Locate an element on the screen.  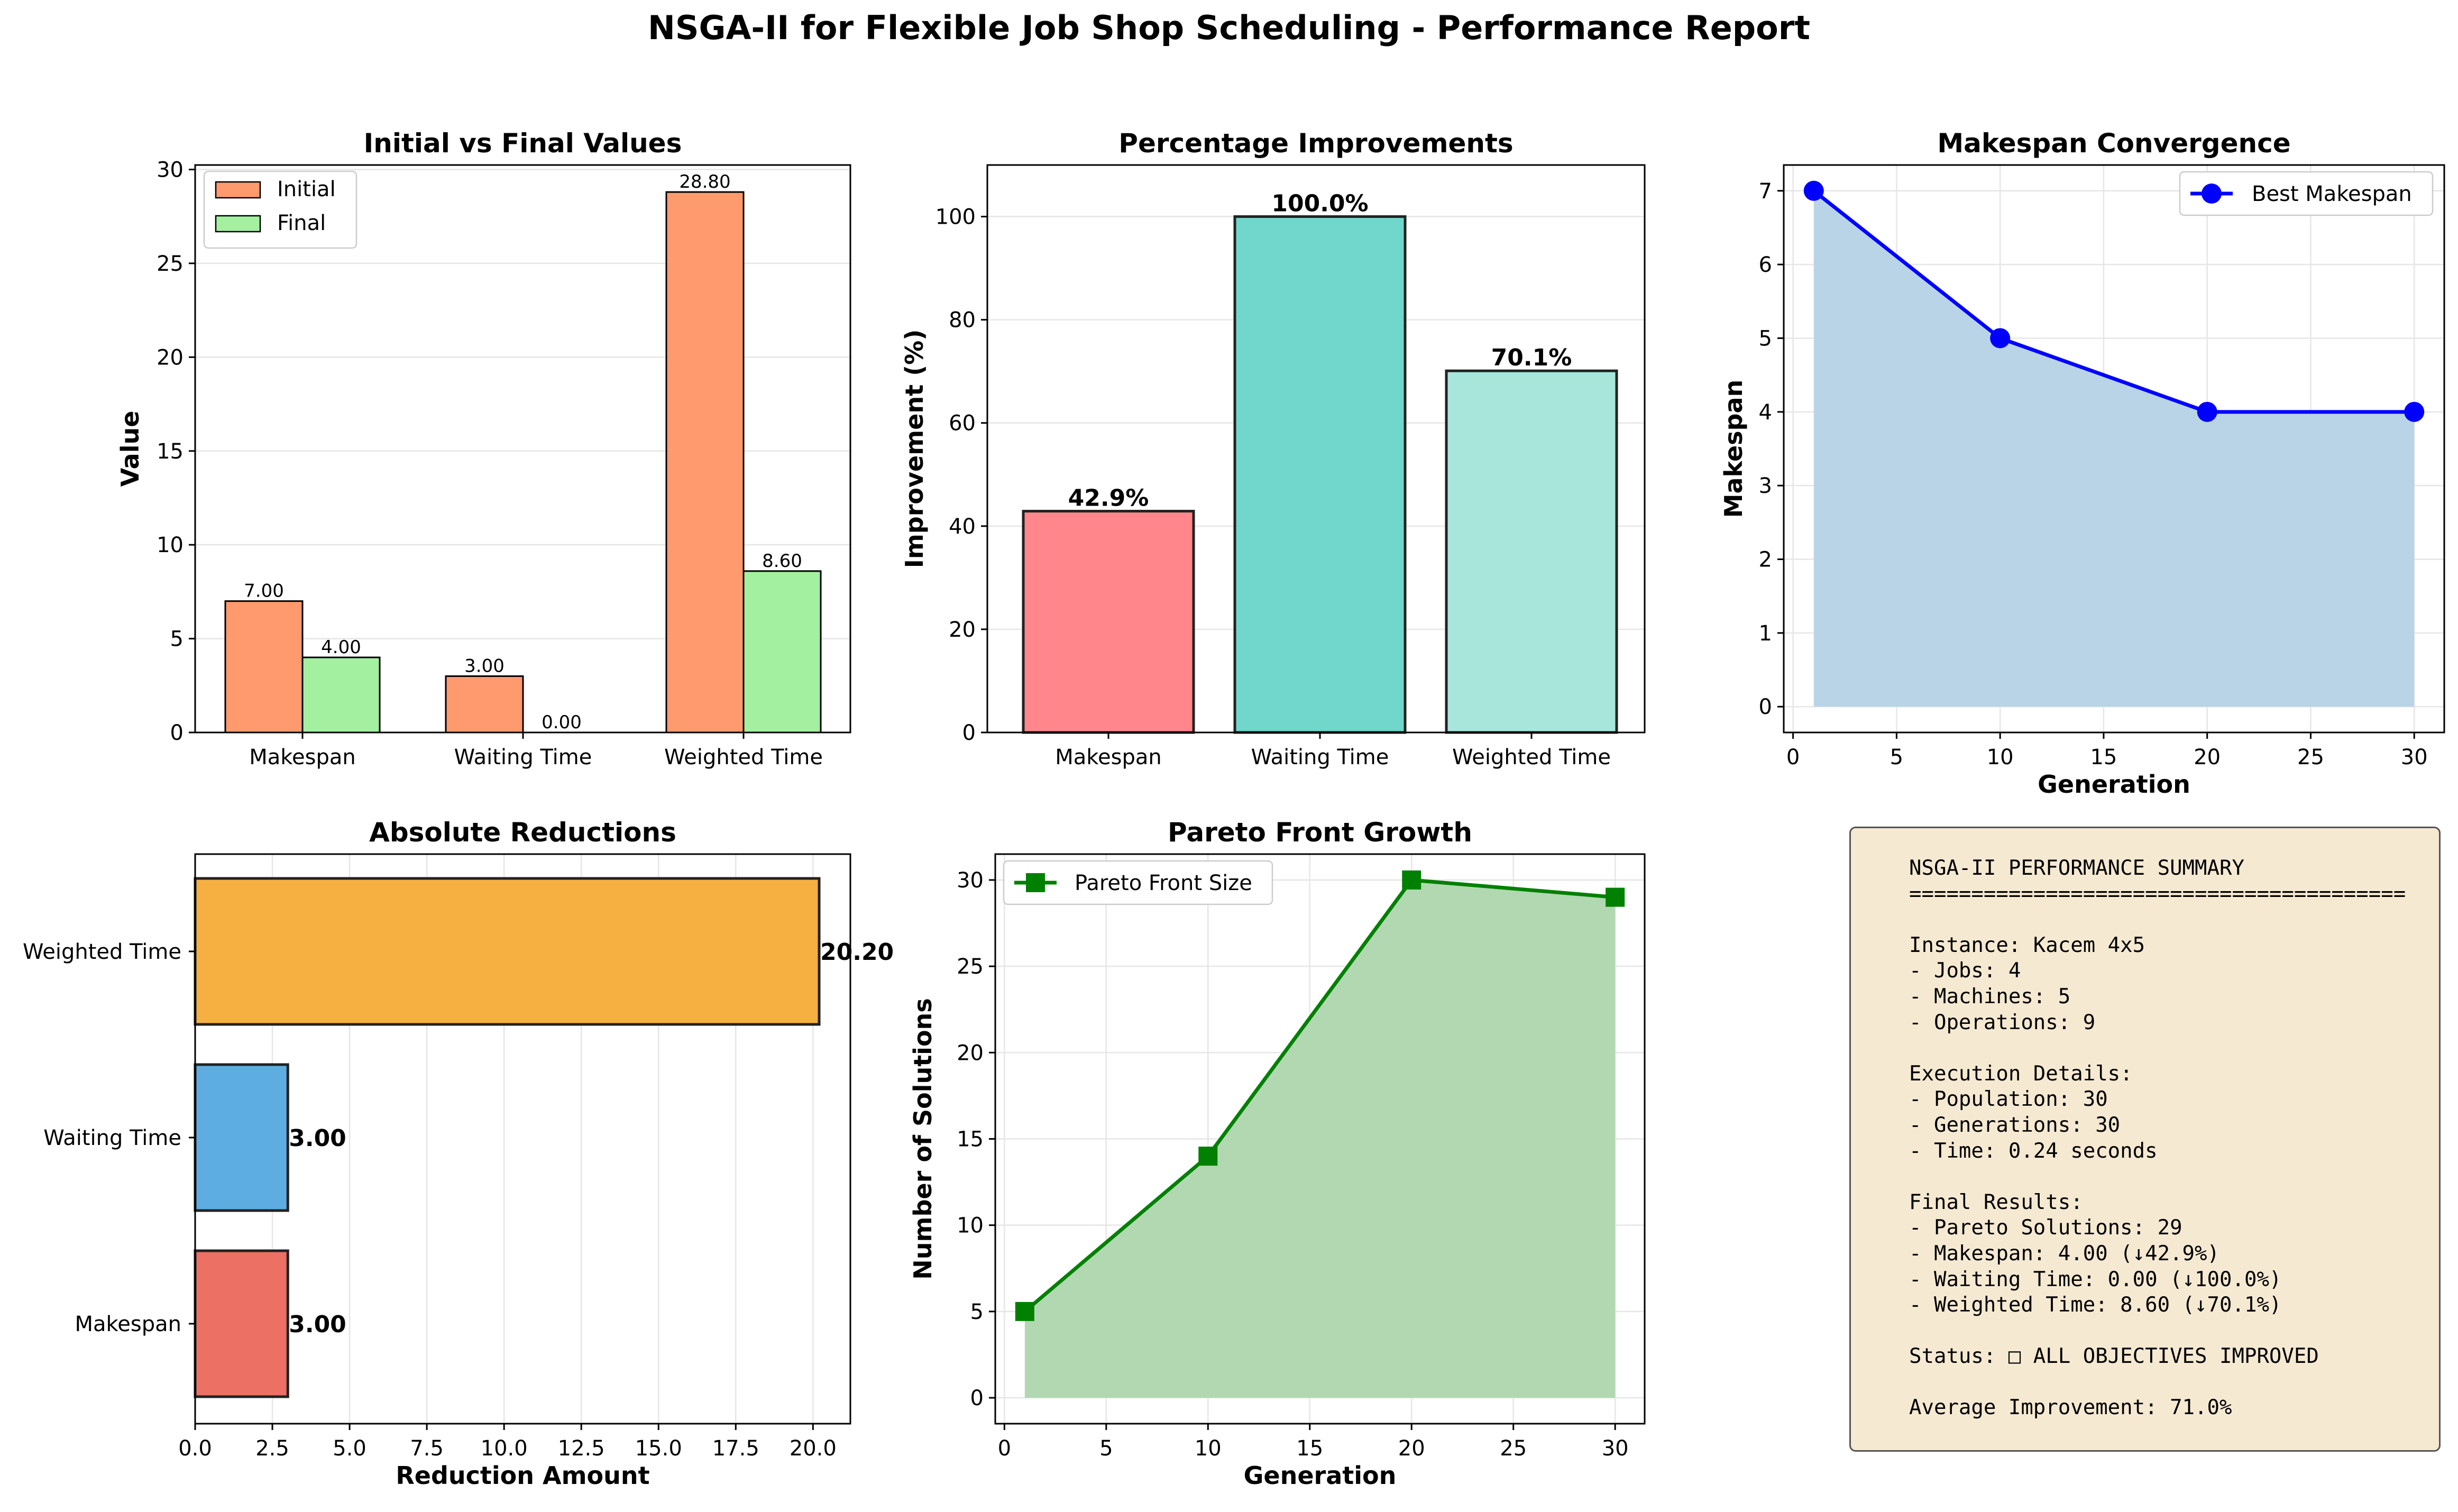
y-tick-label: 5 is located at coordinates (177, 639).